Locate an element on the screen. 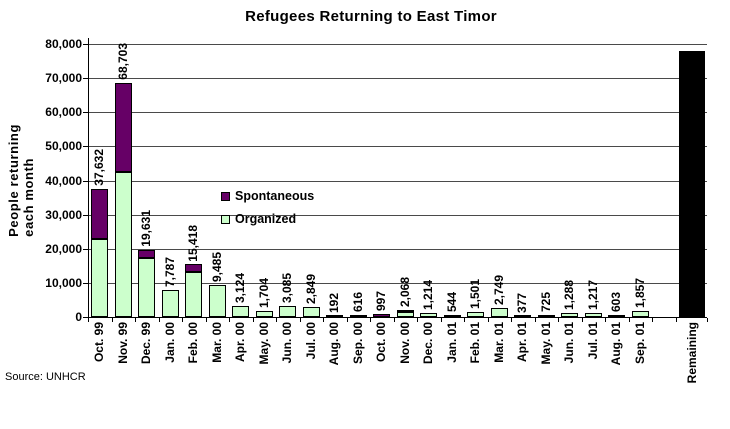  bar-value-label: 616 is located at coordinates (357, 301).